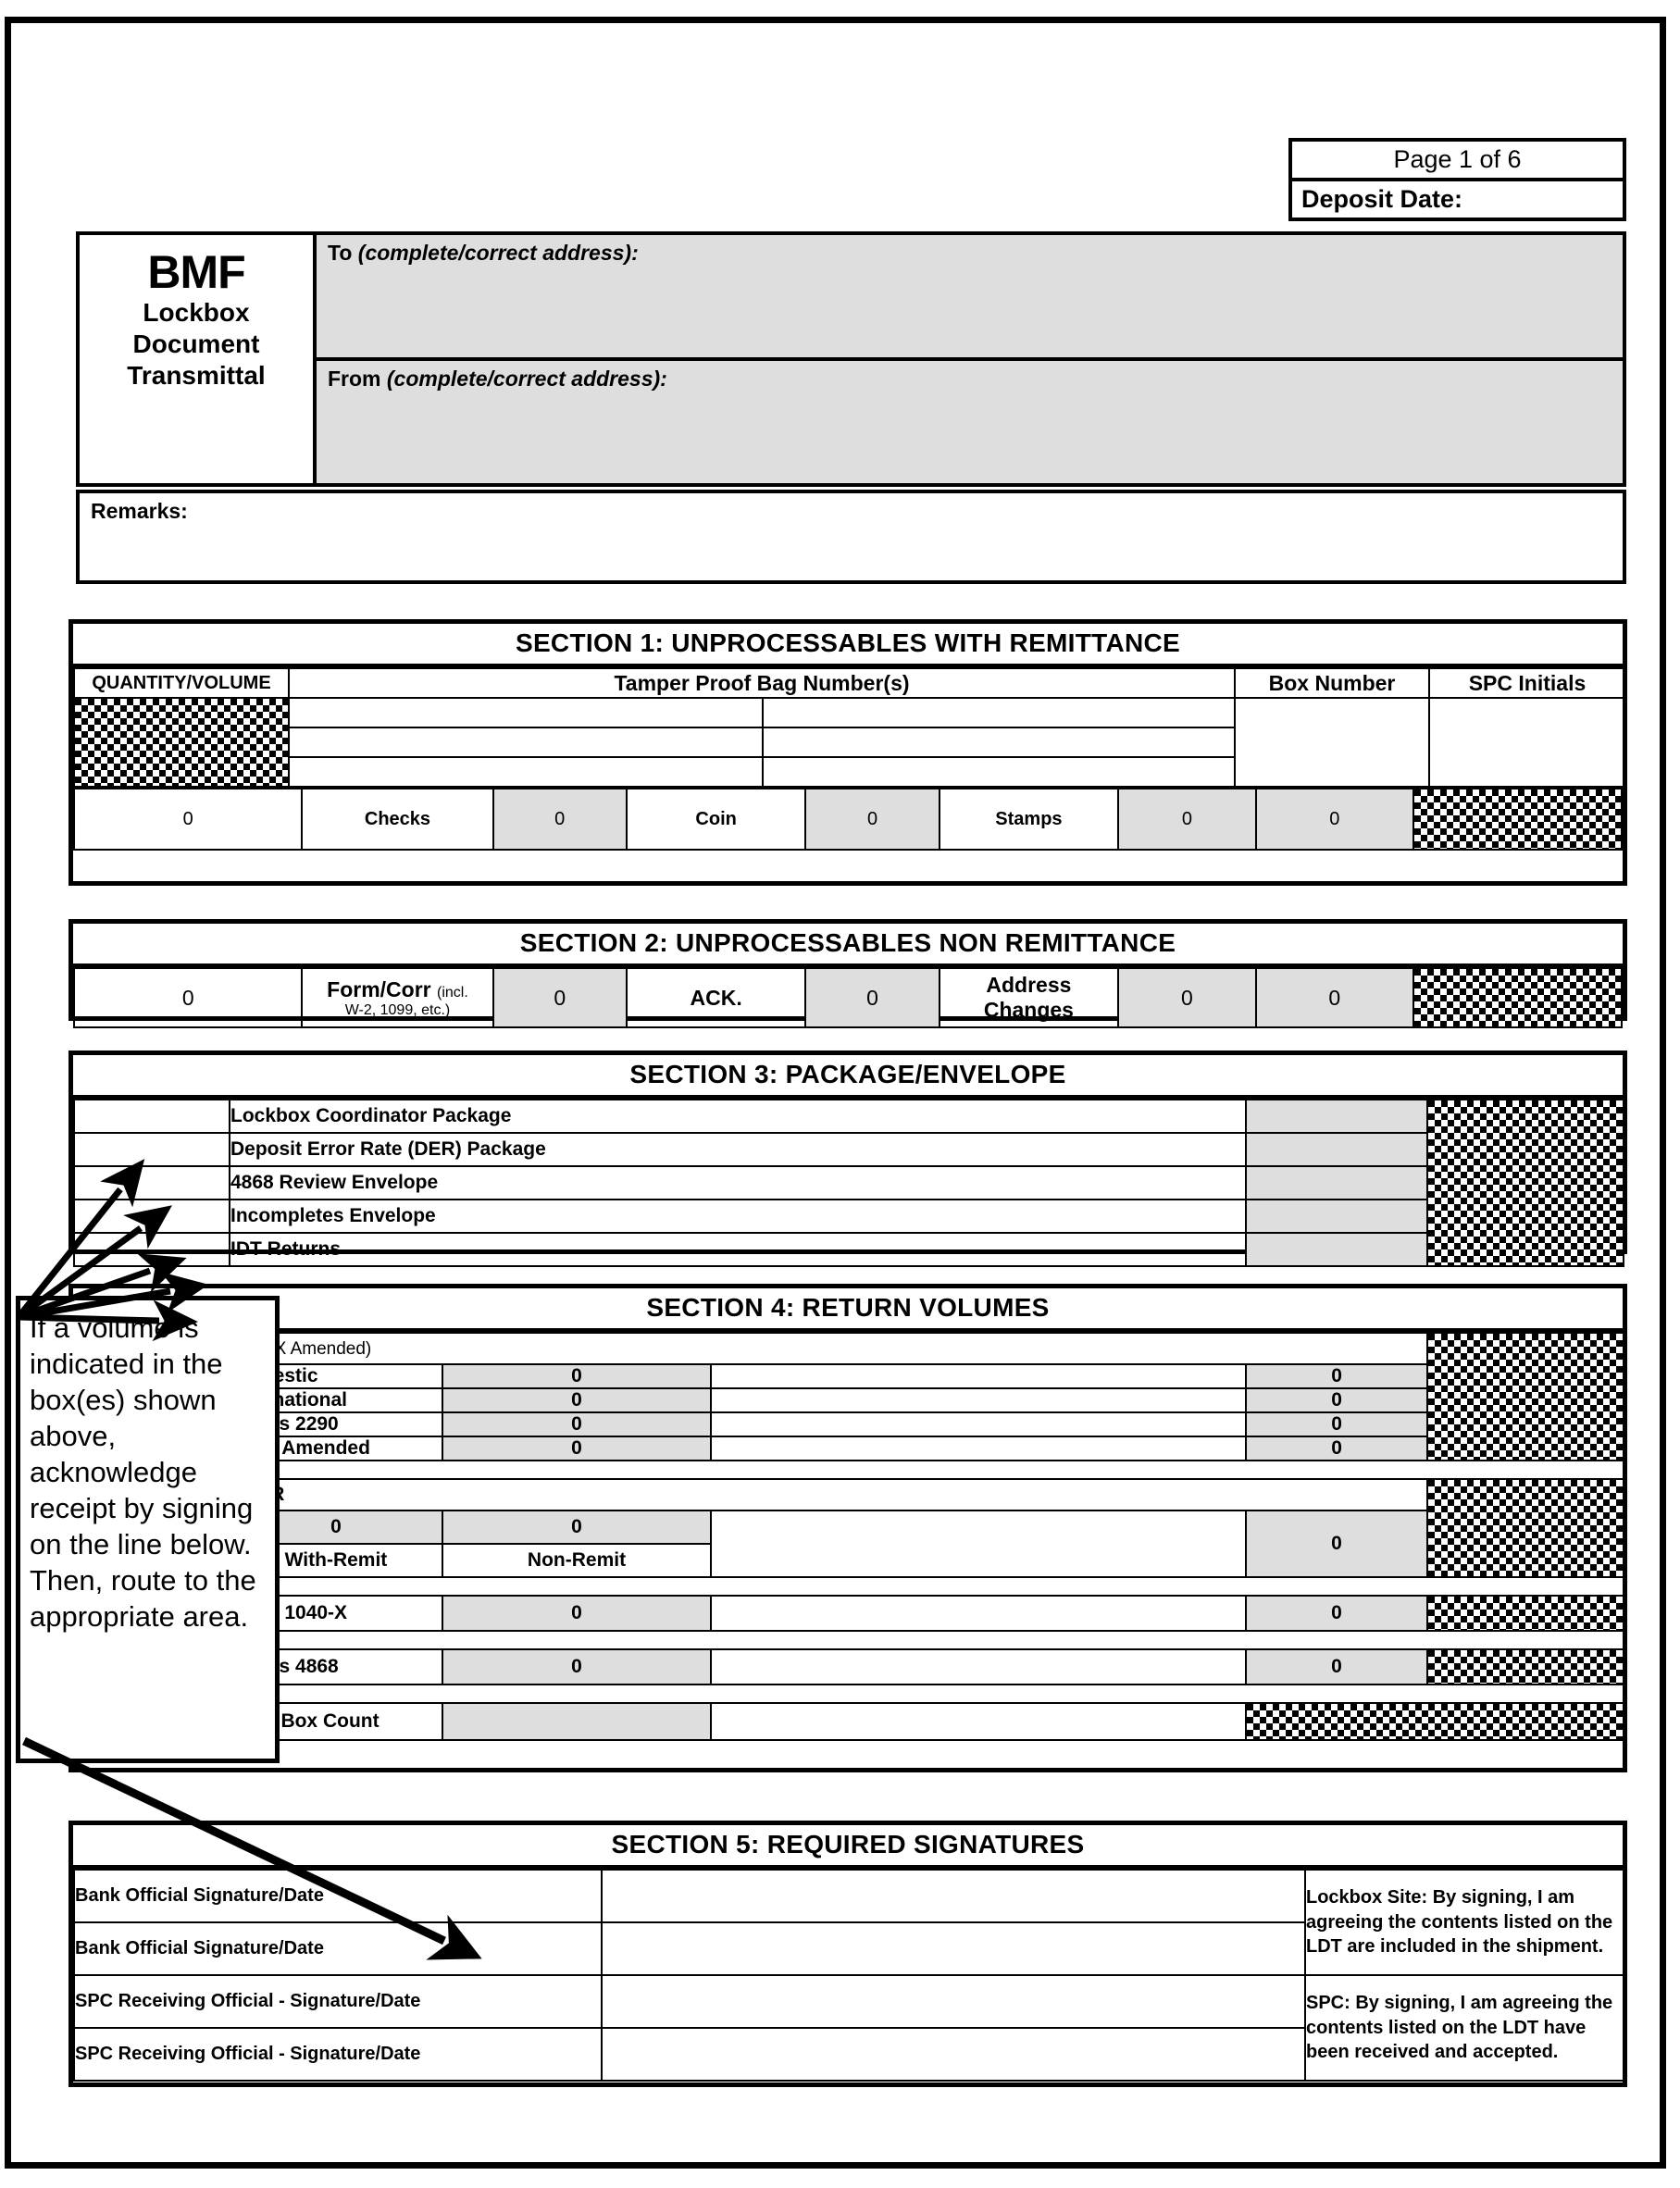  Describe the element at coordinates (969, 422) in the screenshot. I see `from-address-field: From (complete/correct address):` at that location.